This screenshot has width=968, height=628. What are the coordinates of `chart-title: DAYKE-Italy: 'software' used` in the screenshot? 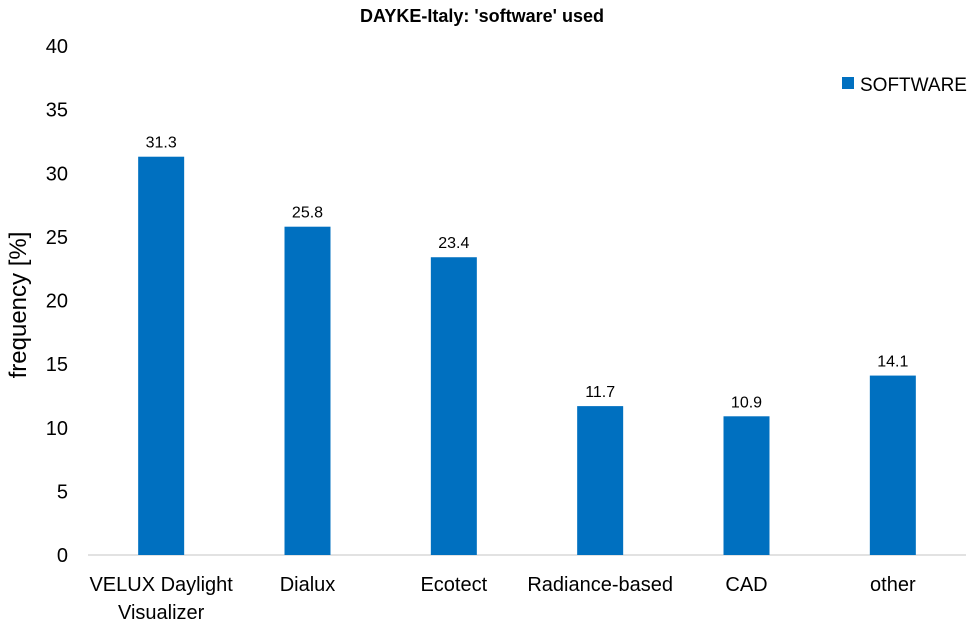 It's located at (482, 16).